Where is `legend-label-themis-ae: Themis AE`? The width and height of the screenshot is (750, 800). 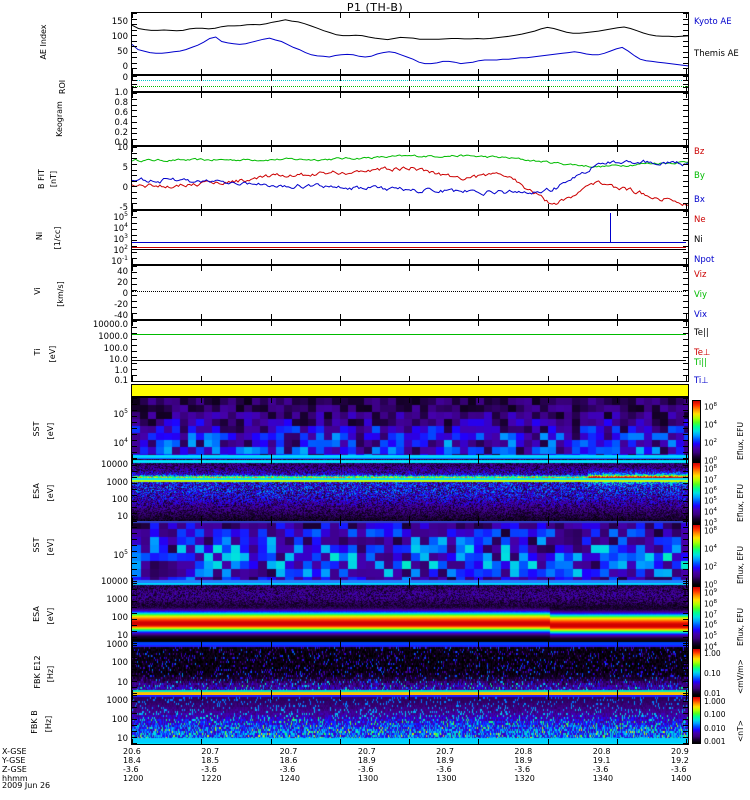 legend-label-themis-ae: Themis AE is located at coordinates (716, 54).